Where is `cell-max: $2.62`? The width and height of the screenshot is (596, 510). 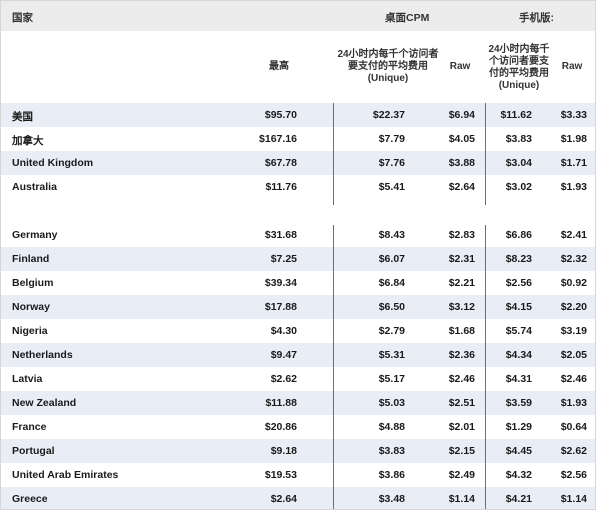 cell-max: $2.62 is located at coordinates (283, 379).